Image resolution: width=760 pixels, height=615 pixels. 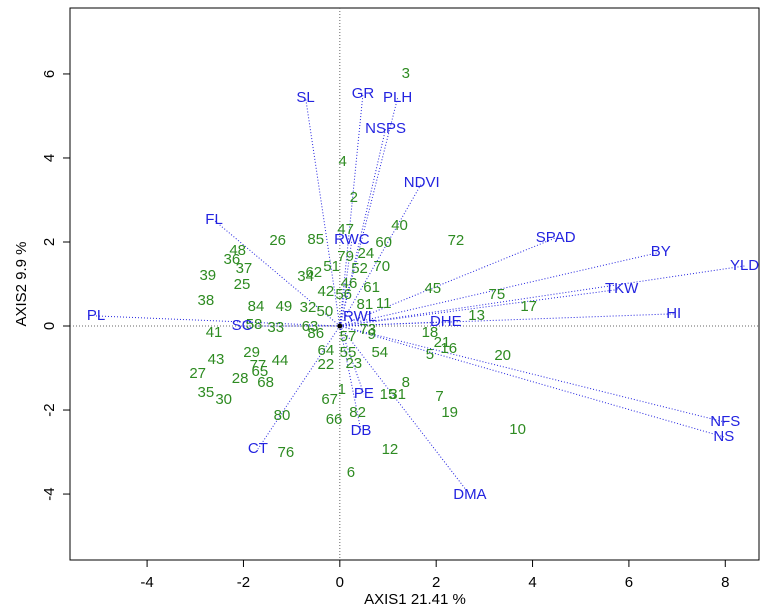 I want to click on vector-label: SC, so click(x=242, y=325).